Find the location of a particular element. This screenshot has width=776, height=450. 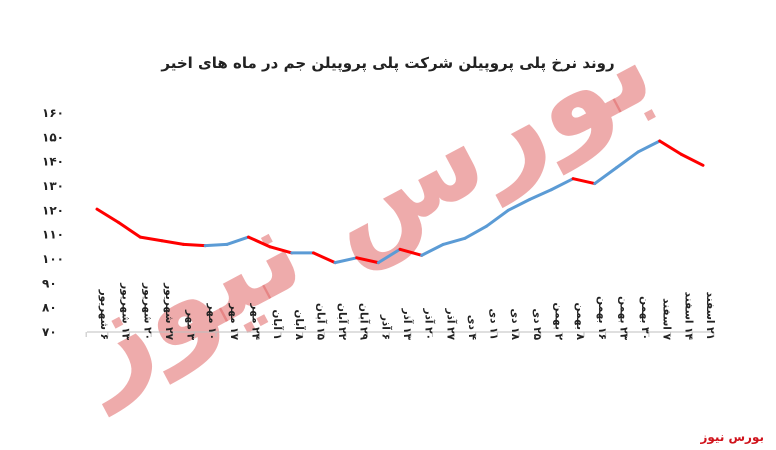

brand-label: بورس نیوز is located at coordinates (732, 437).